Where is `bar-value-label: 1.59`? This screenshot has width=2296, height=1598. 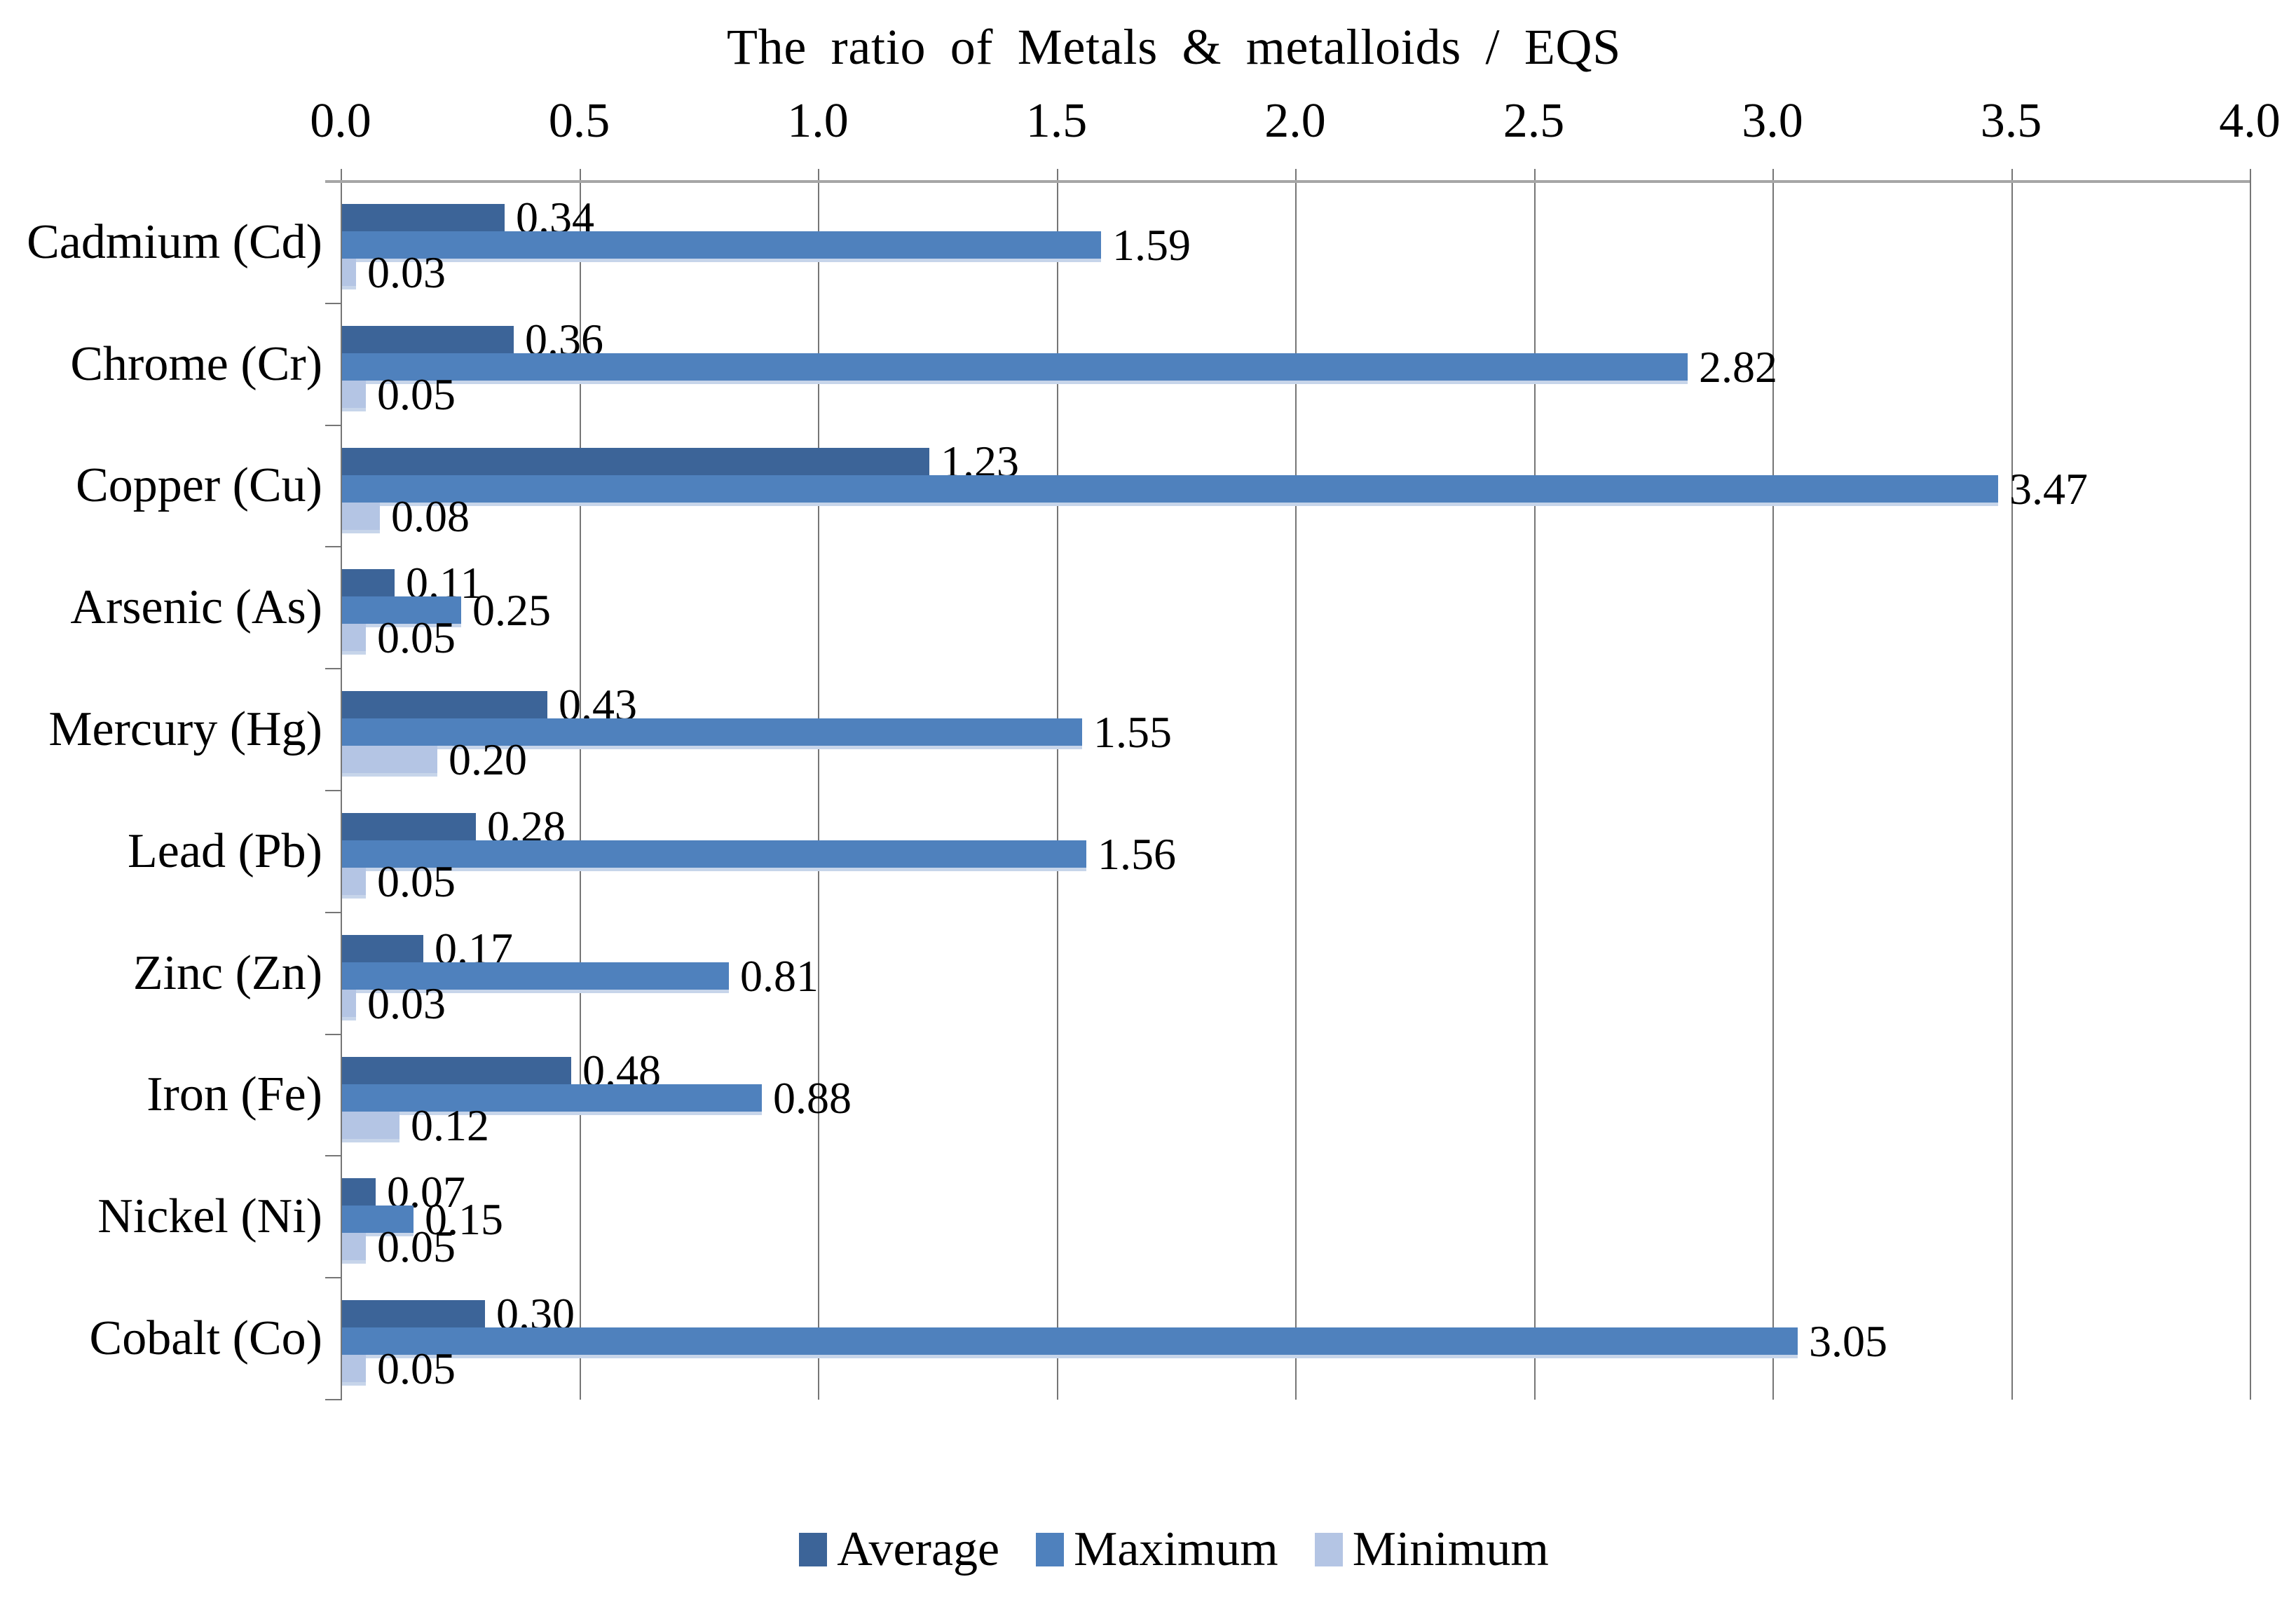 bar-value-label: 1.59 is located at coordinates (1151, 244).